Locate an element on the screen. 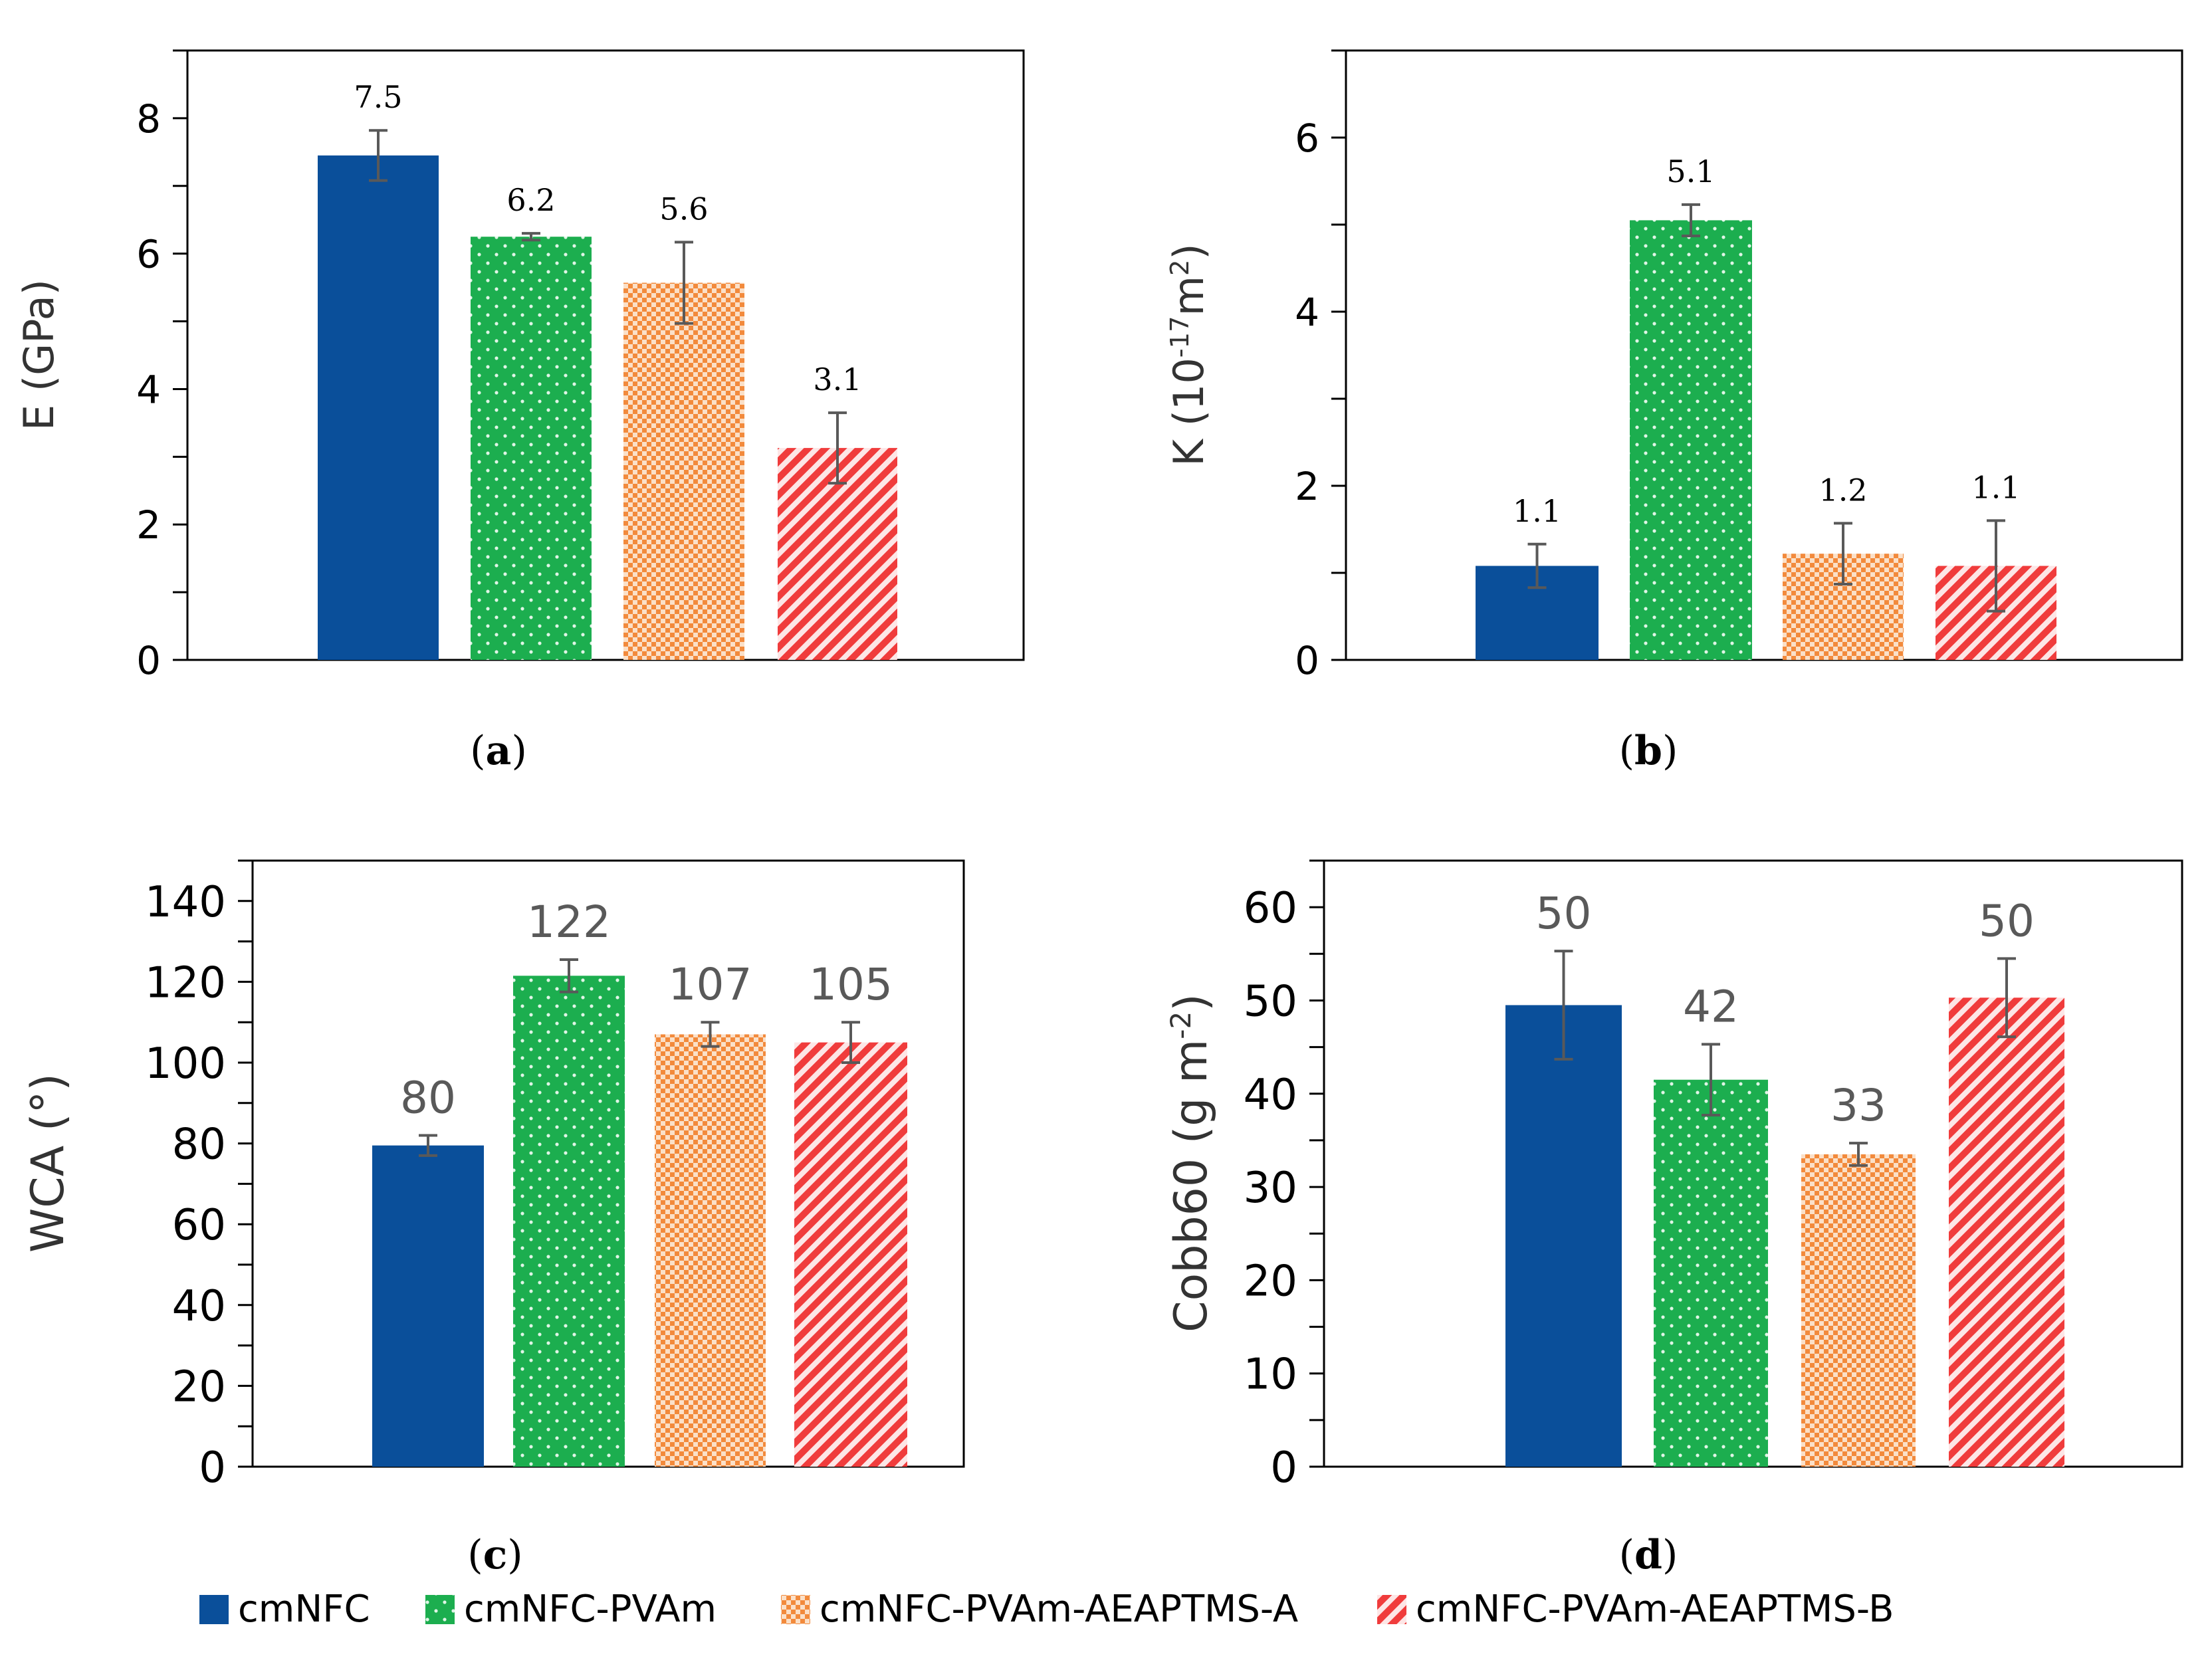 This screenshot has width=2212, height=1680. legend-item: cmNFC-PVAm-AEAPTMS-A is located at coordinates (1039, 1609).